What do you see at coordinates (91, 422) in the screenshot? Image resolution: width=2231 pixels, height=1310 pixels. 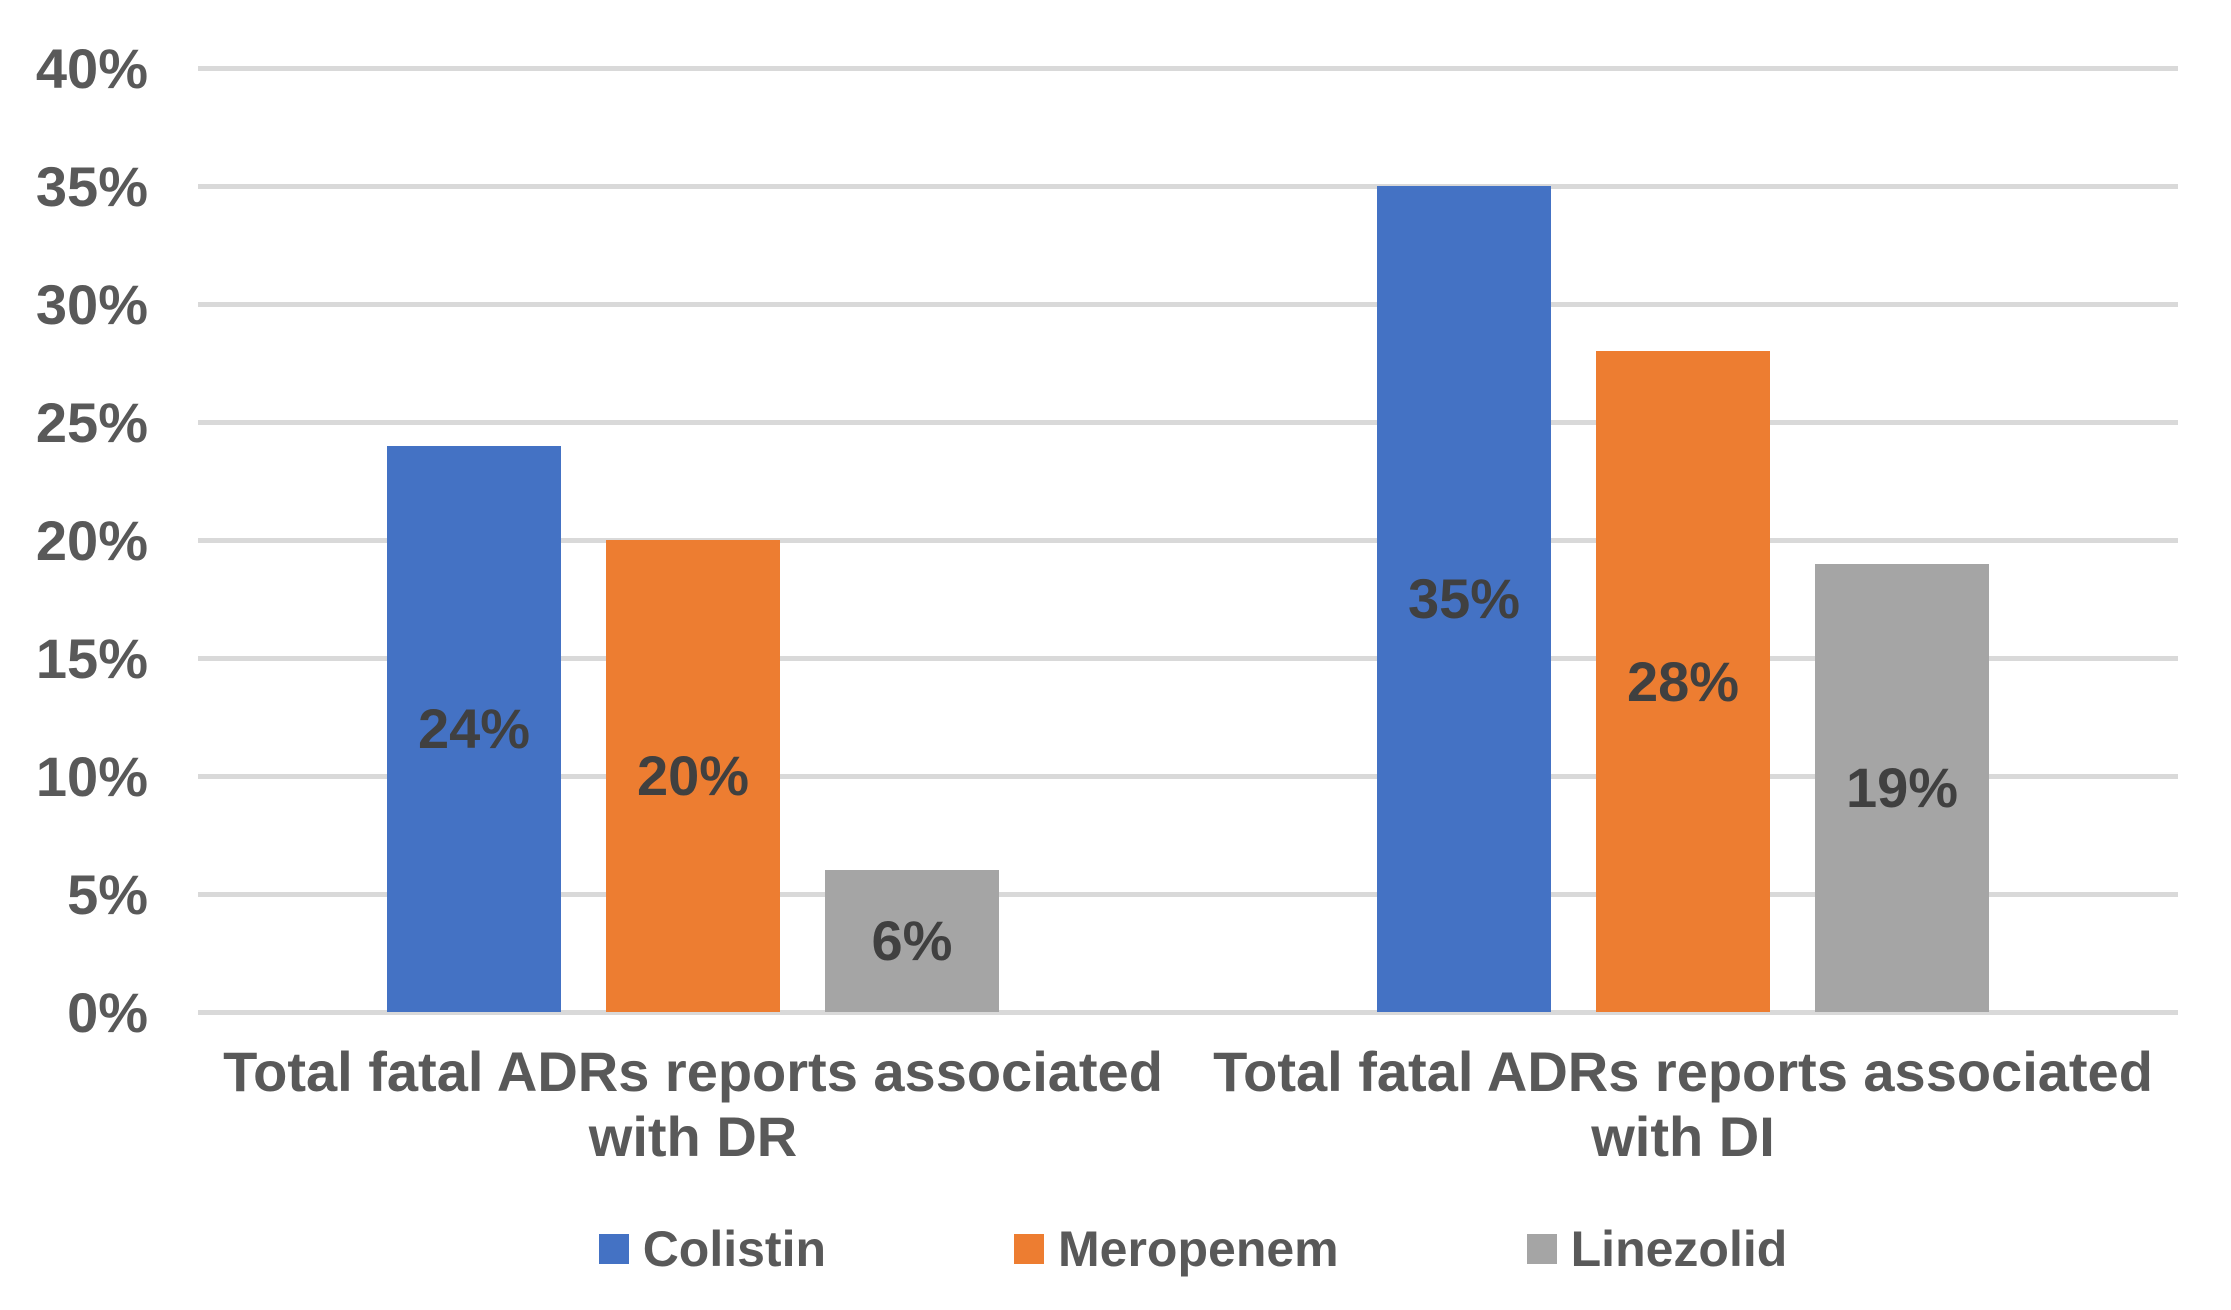 I see `y-axis-tick-label: 25%` at bounding box center [91, 422].